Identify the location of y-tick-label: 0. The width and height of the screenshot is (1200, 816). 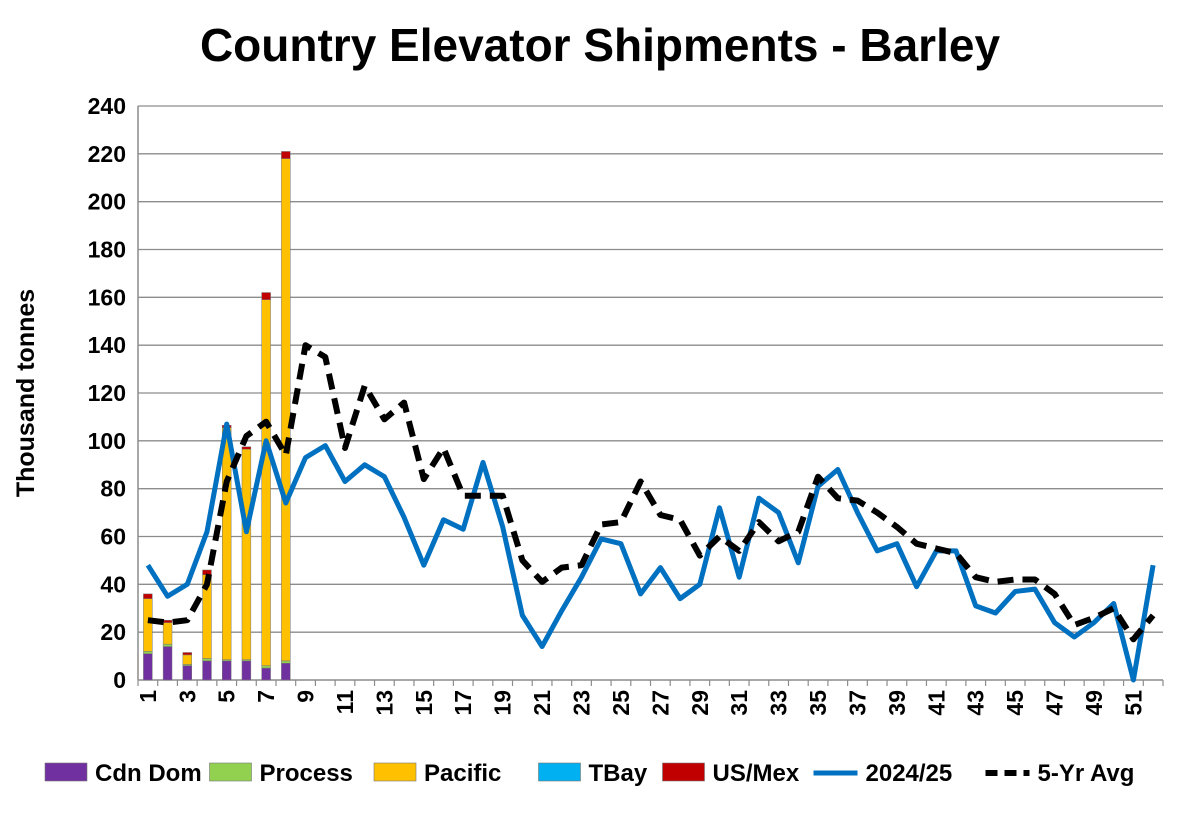
(119, 680).